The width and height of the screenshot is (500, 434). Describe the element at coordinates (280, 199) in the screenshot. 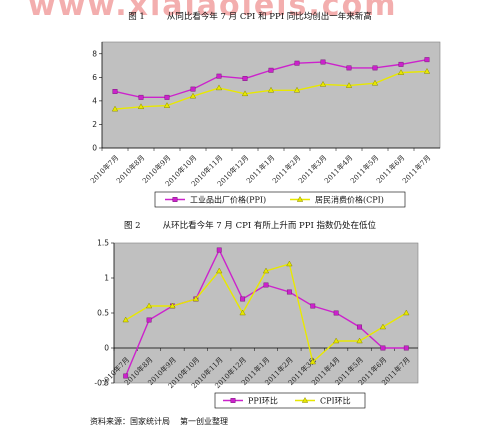

I see `c1-legend-box` at that location.